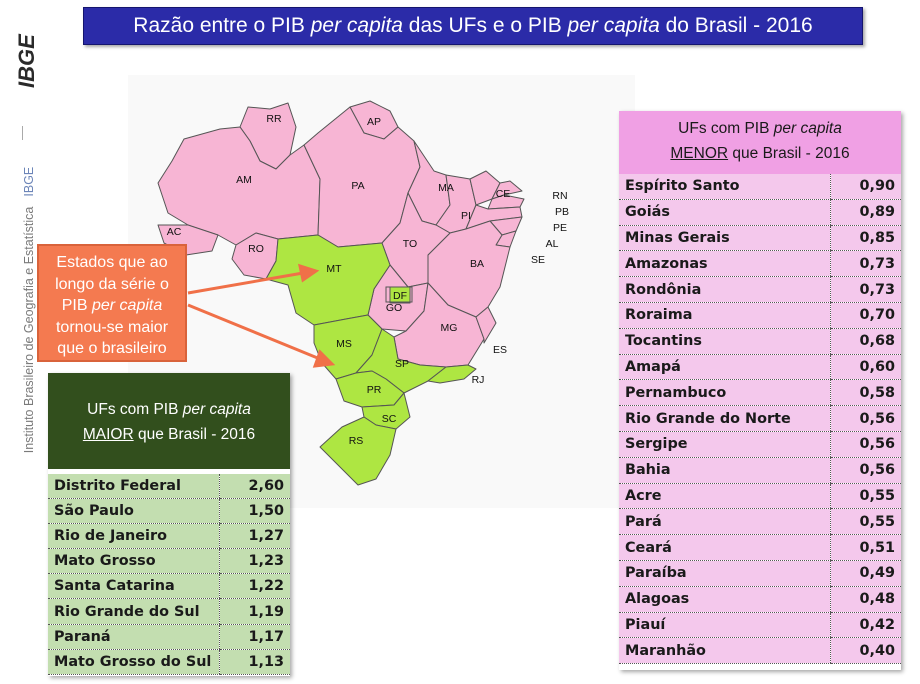 The width and height of the screenshot is (920, 684). What do you see at coordinates (452, 374) in the screenshot?
I see `state-rj` at bounding box center [452, 374].